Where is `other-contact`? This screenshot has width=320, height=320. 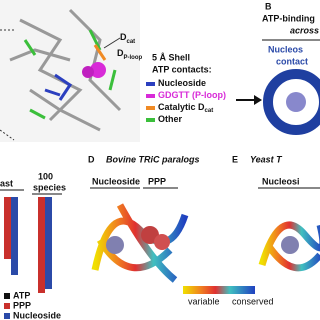 other-contact is located at coordinates (70, 74).